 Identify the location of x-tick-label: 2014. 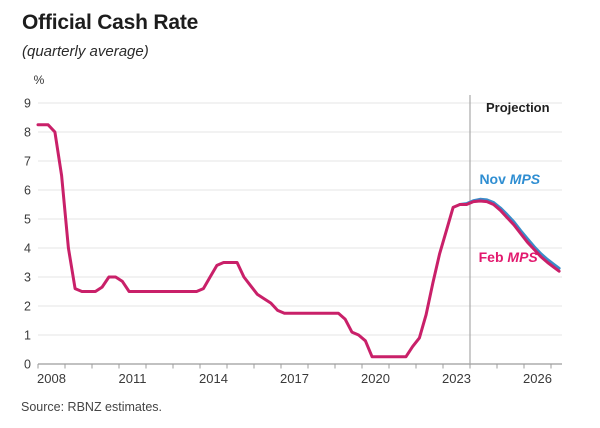
(213, 378).